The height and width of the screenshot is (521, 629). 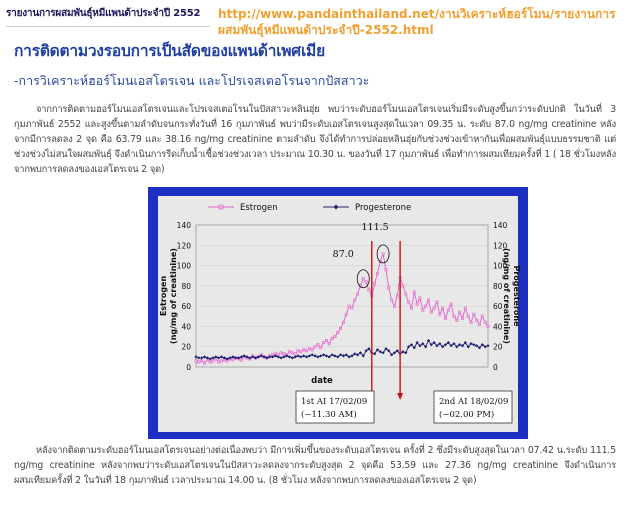 I want to click on y-tick-label-left: 40, so click(x=186, y=326).